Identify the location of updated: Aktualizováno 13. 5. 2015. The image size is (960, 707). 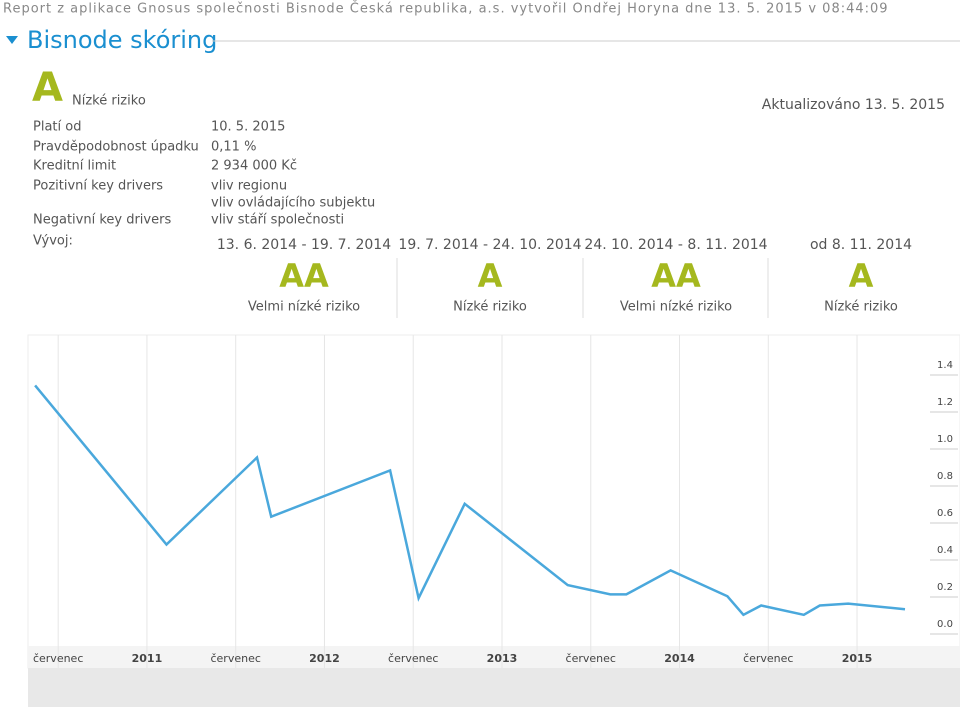
(853, 105).